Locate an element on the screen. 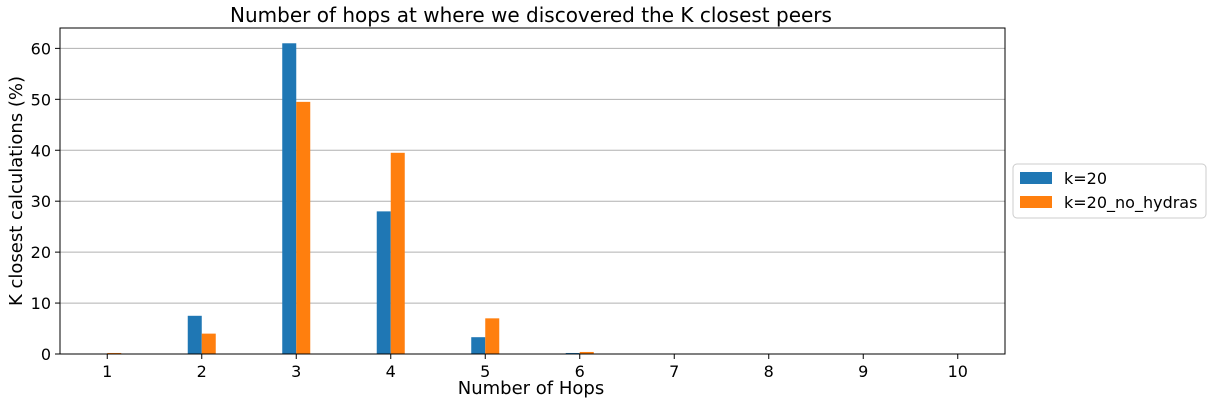 The height and width of the screenshot is (405, 1212). bar-k=20_no_hydras-5 is located at coordinates (492, 336).